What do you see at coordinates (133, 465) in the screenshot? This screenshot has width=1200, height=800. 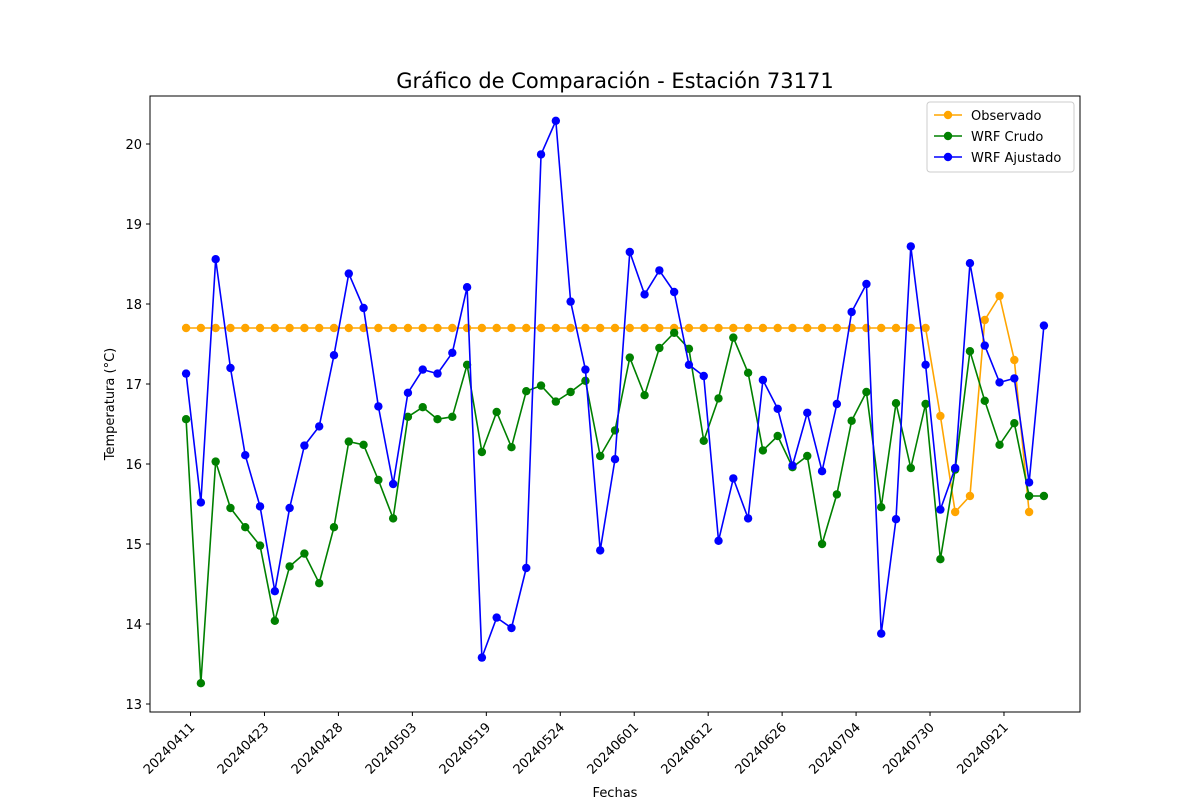 I see `y-tick-label: 16` at bounding box center [133, 465].